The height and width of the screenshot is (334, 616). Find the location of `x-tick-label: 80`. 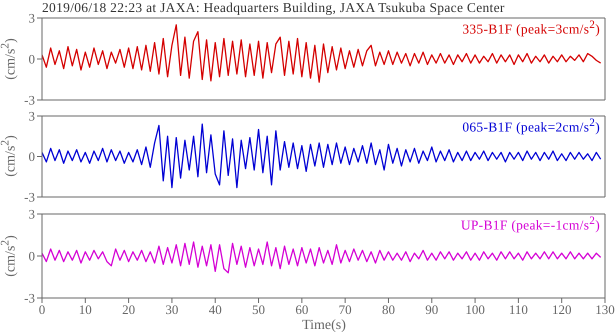

x-tick-label: 80 is located at coordinates (388, 310).